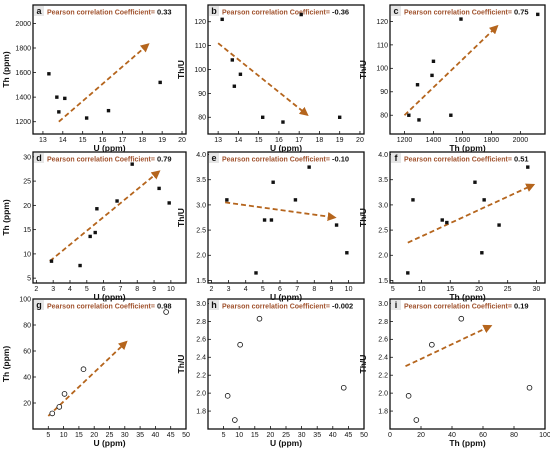  I want to click on panel-letter: b, so click(214, 11).